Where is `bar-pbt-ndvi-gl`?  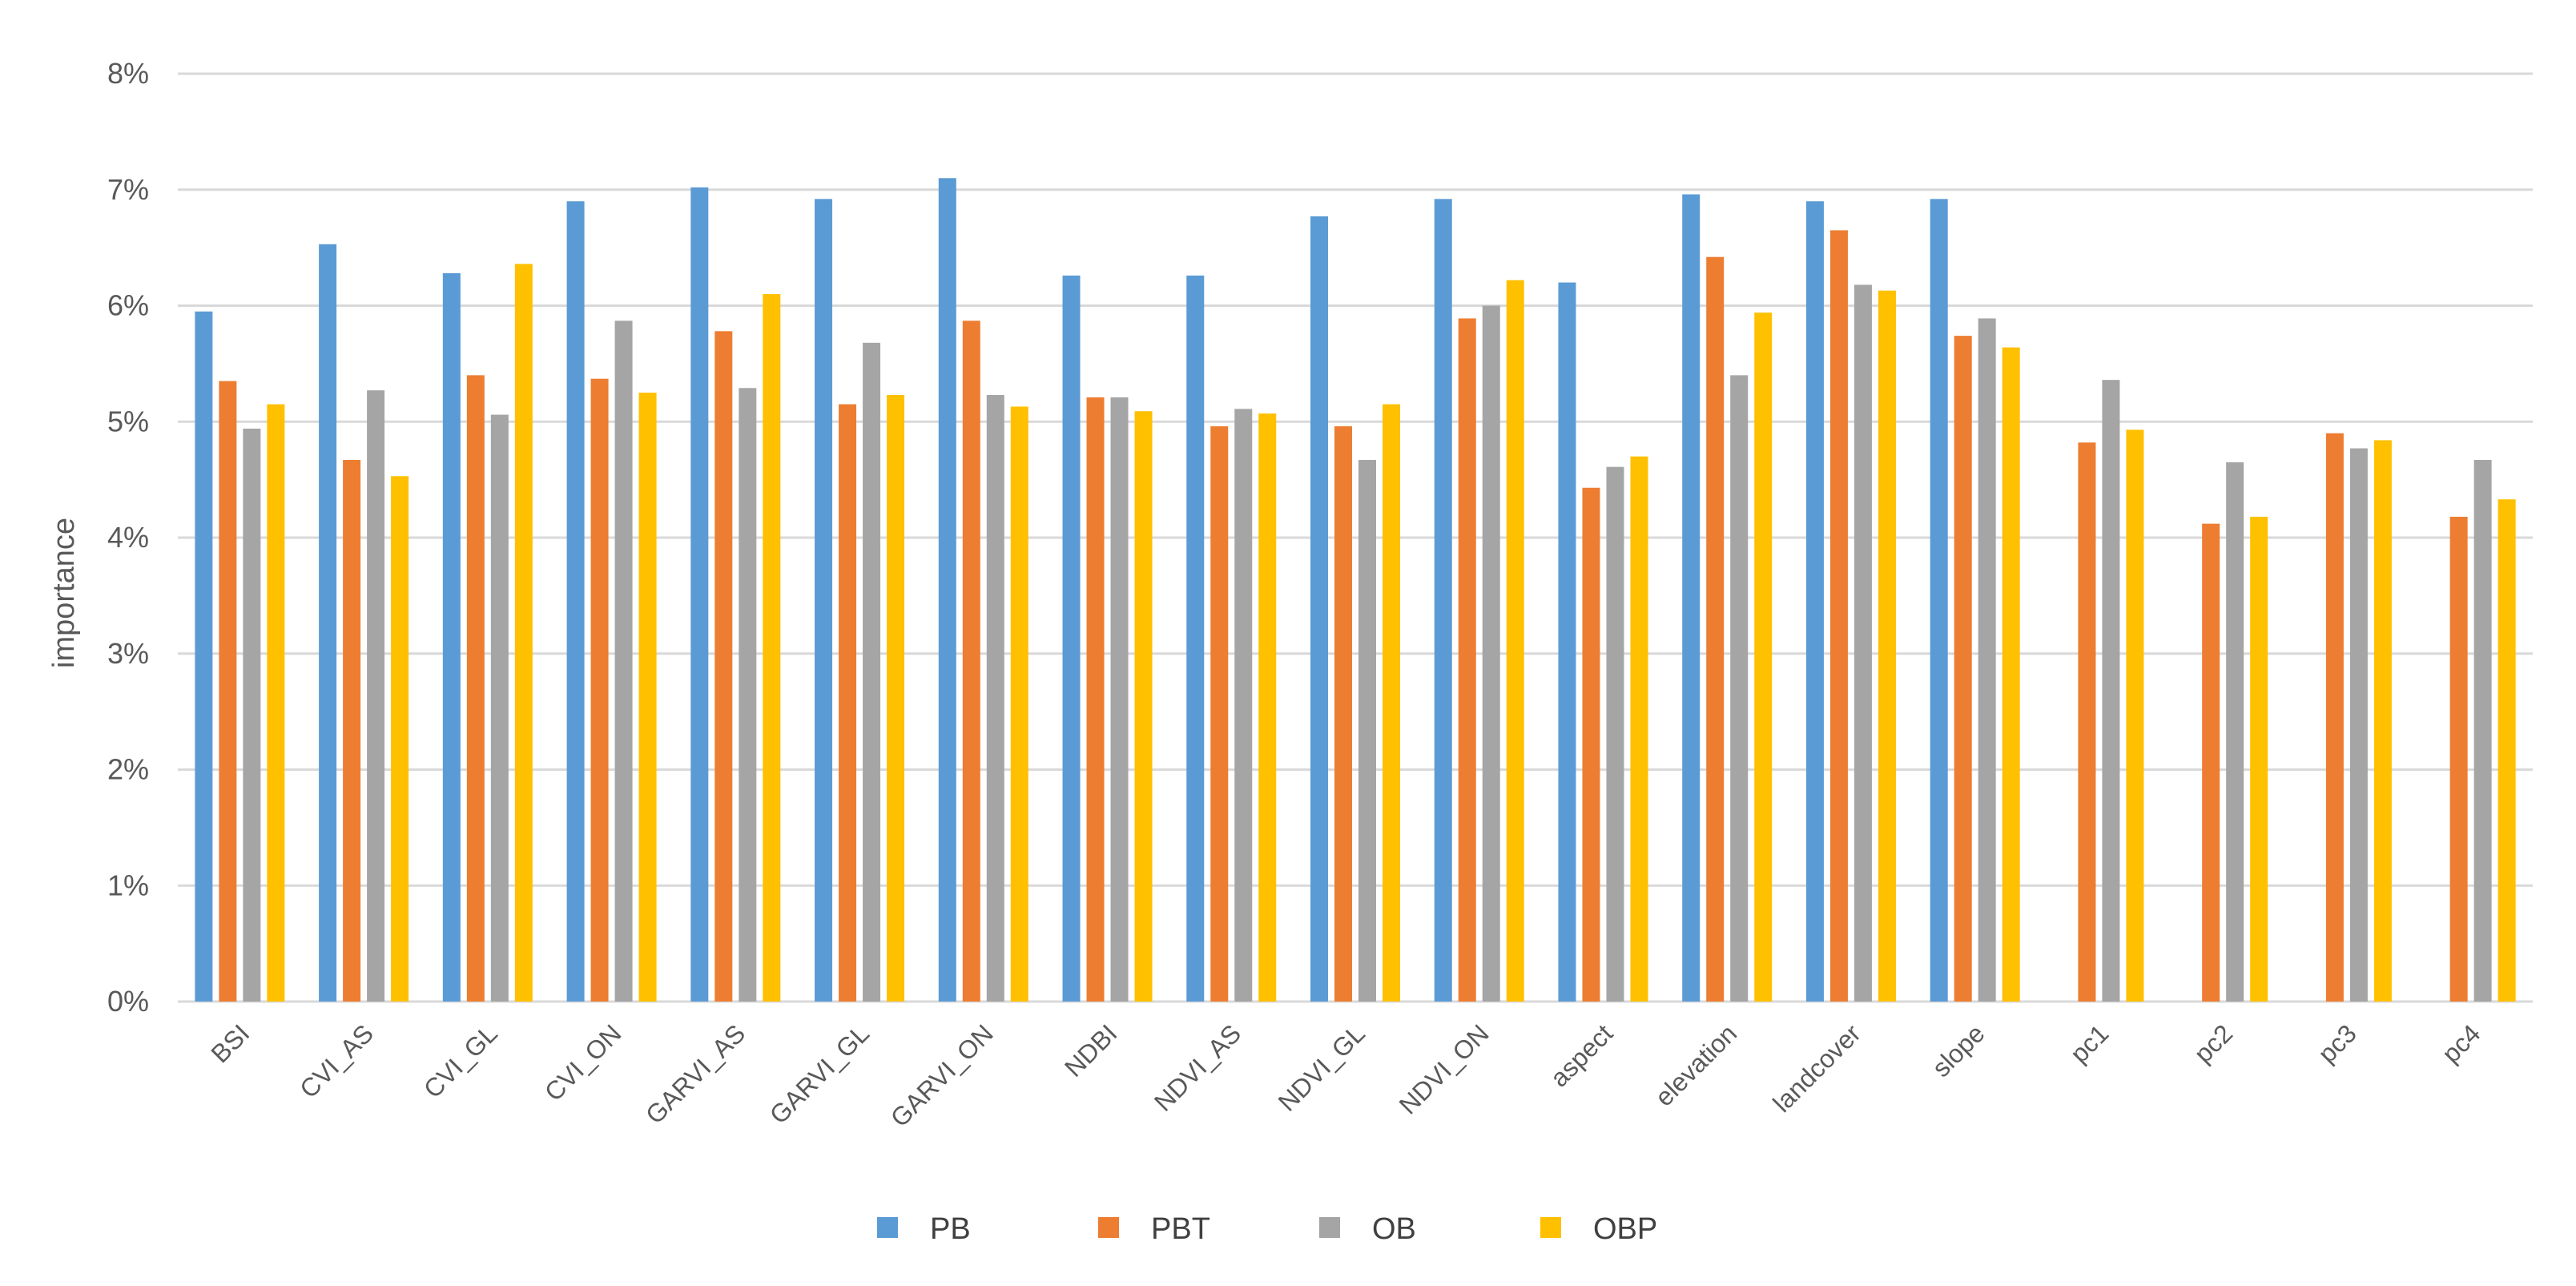 bar-pbt-ndvi-gl is located at coordinates (1343, 714).